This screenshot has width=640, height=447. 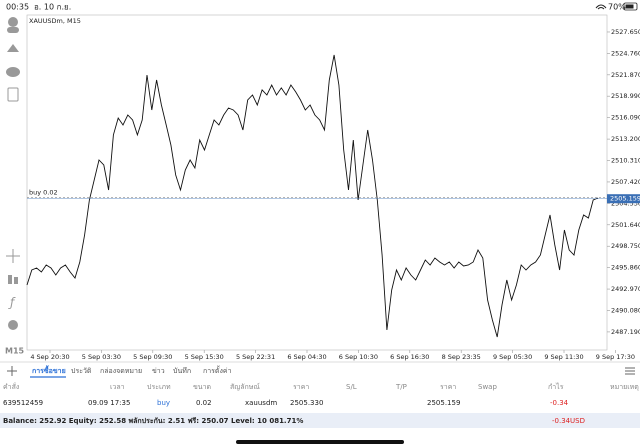 I want to click on battery-icon, so click(x=630, y=6).